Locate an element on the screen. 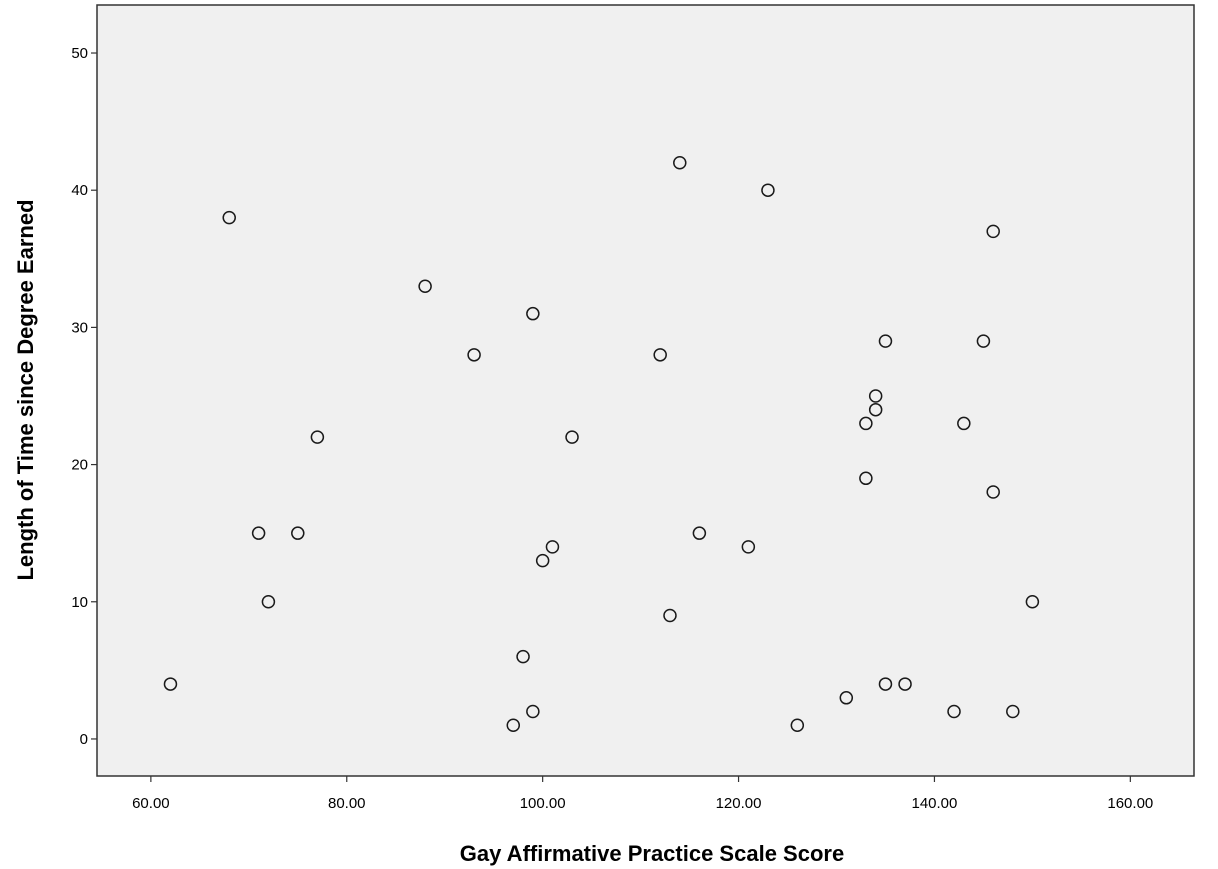 This screenshot has height=869, width=1218. y-tick-label: 10 is located at coordinates (79, 602).